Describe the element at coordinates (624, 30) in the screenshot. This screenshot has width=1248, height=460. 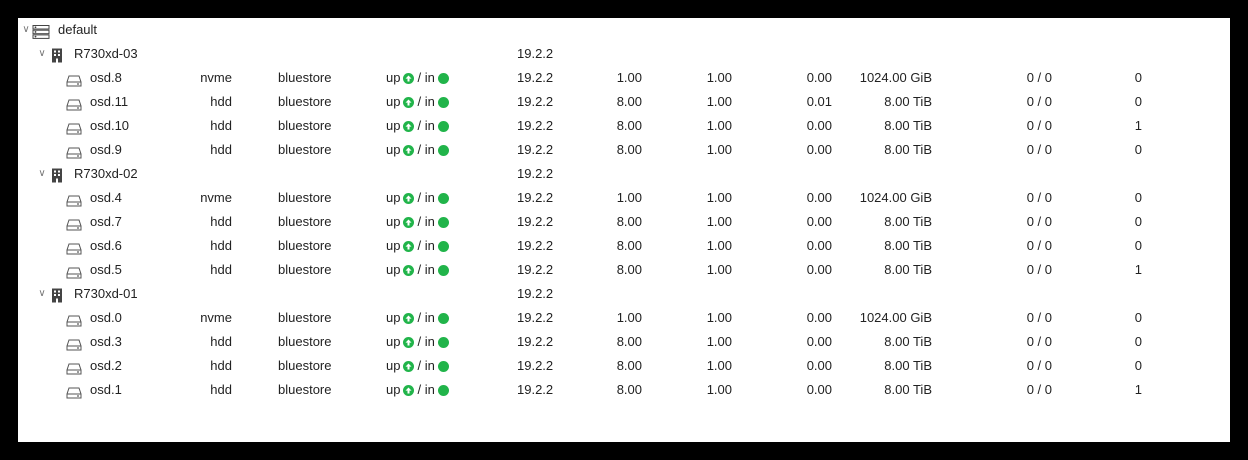
I see `tree-row-root: ∨ default` at that location.